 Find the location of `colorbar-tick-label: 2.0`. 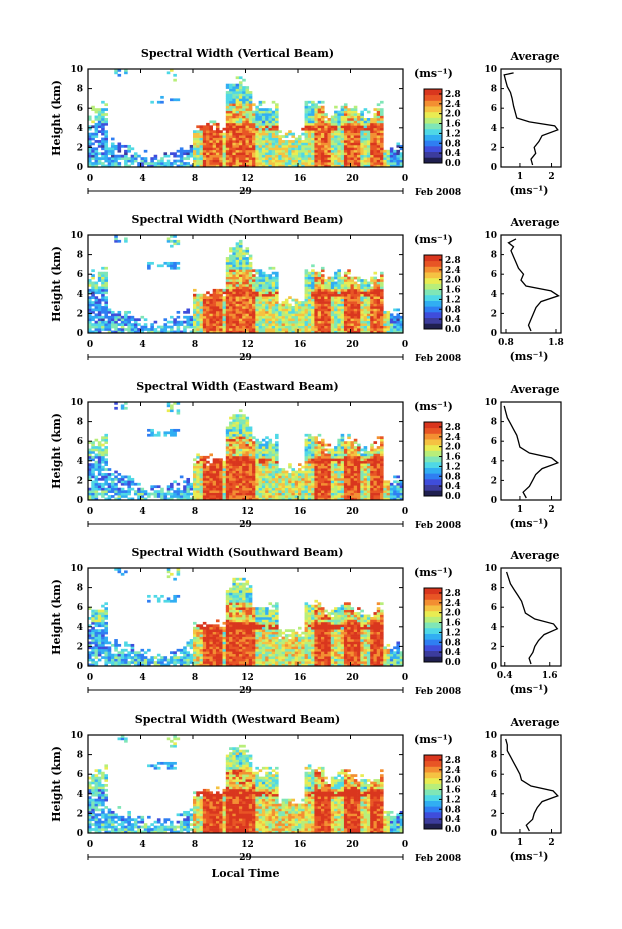

colorbar-tick-label: 2.0 is located at coordinates (453, 115).